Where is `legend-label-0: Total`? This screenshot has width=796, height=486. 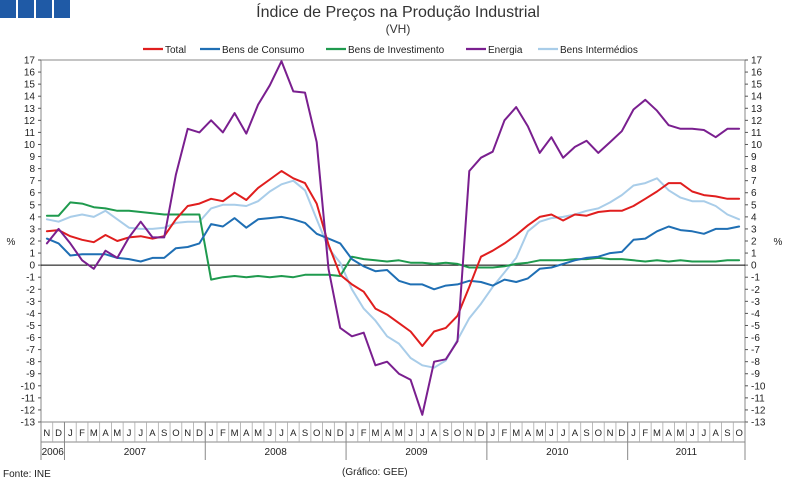 legend-label-0: Total is located at coordinates (175, 50).